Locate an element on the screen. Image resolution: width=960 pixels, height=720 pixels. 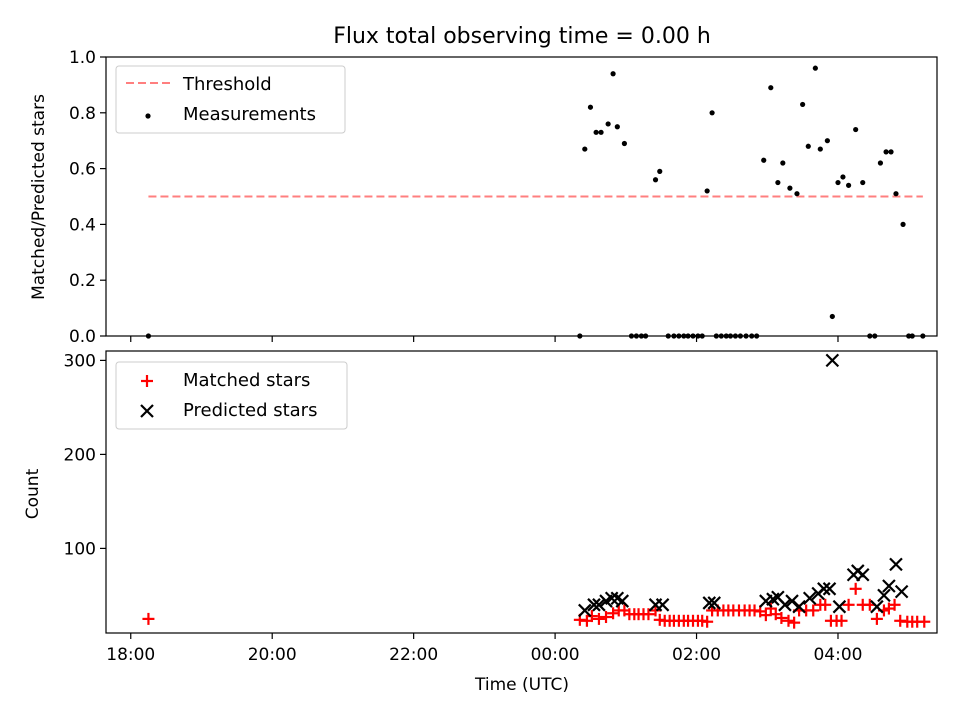
count-legend: Matched stars Predicted stars is located at coordinates (231, 395).